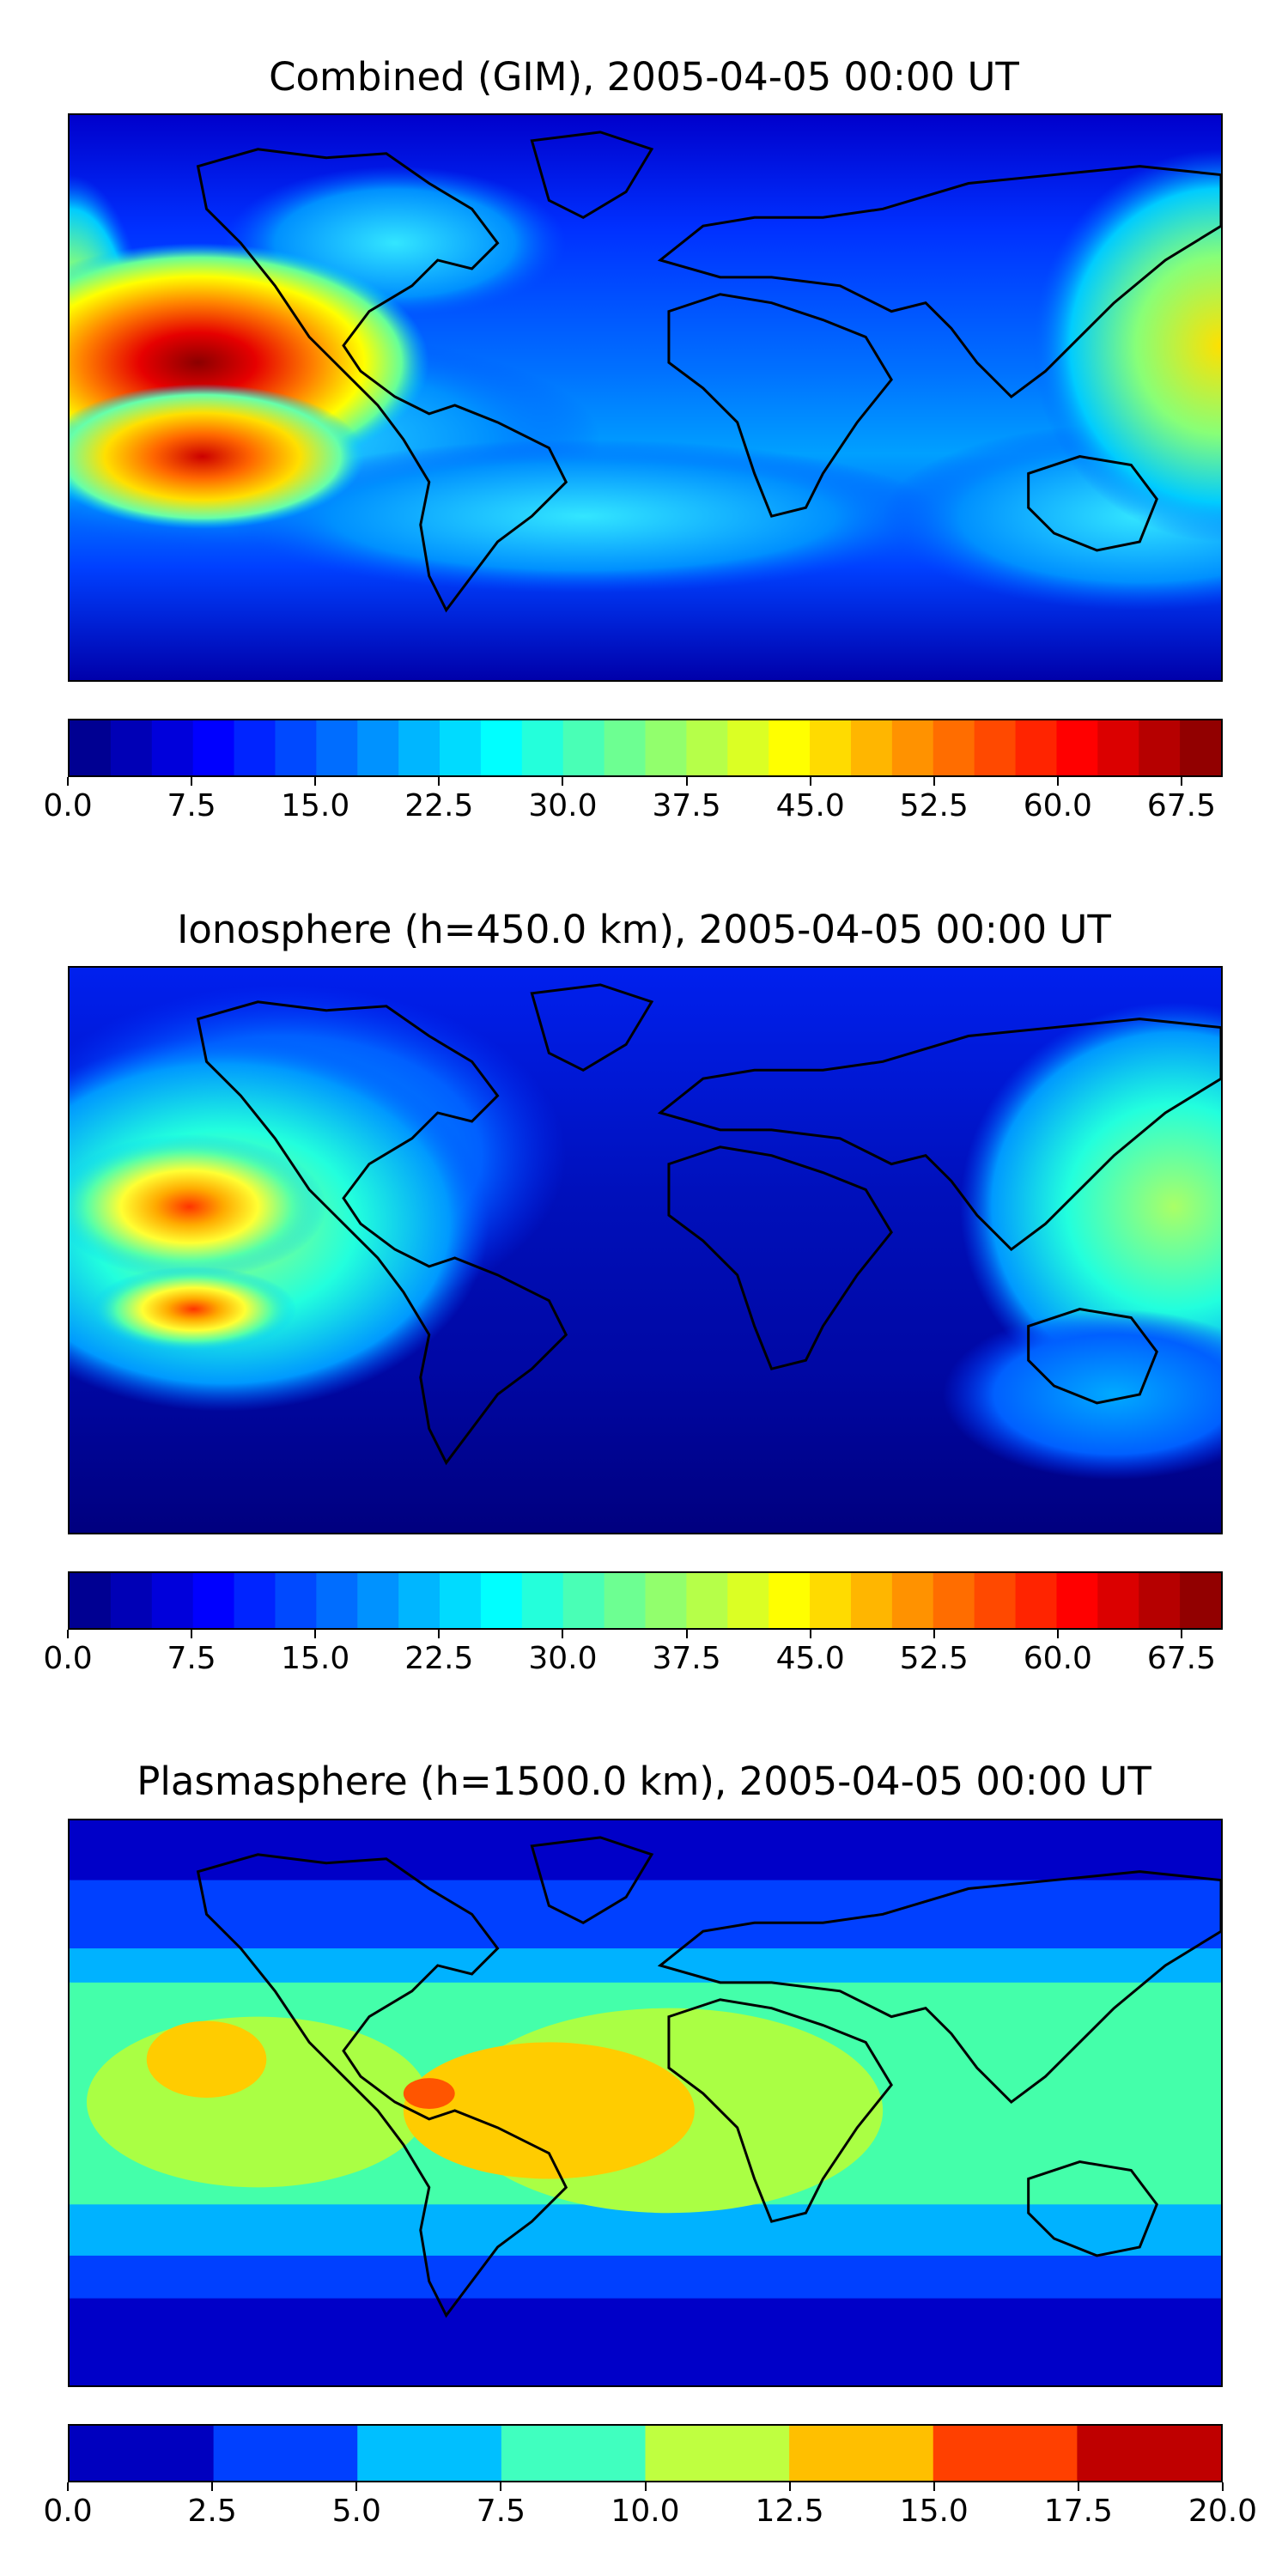 The height and width of the screenshot is (2576, 1288). I want to click on panel-2-coastlines, so click(708, 1224).